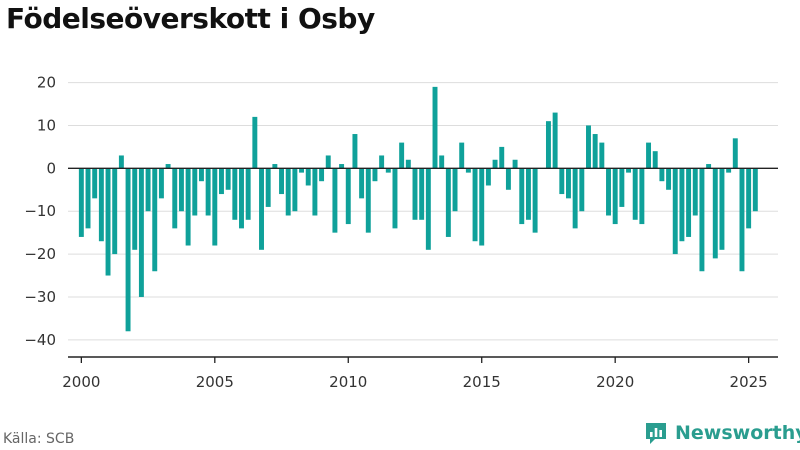  What do you see at coordinates (482, 382) in the screenshot?
I see `x-tick-label: 2015` at bounding box center [482, 382].